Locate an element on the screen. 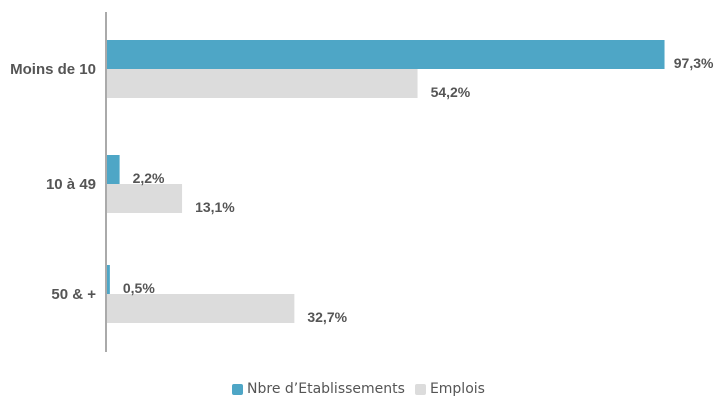 This screenshot has width=717, height=398. chart-legend: Nbre d’Etablissements Emplois is located at coordinates (358, 389).